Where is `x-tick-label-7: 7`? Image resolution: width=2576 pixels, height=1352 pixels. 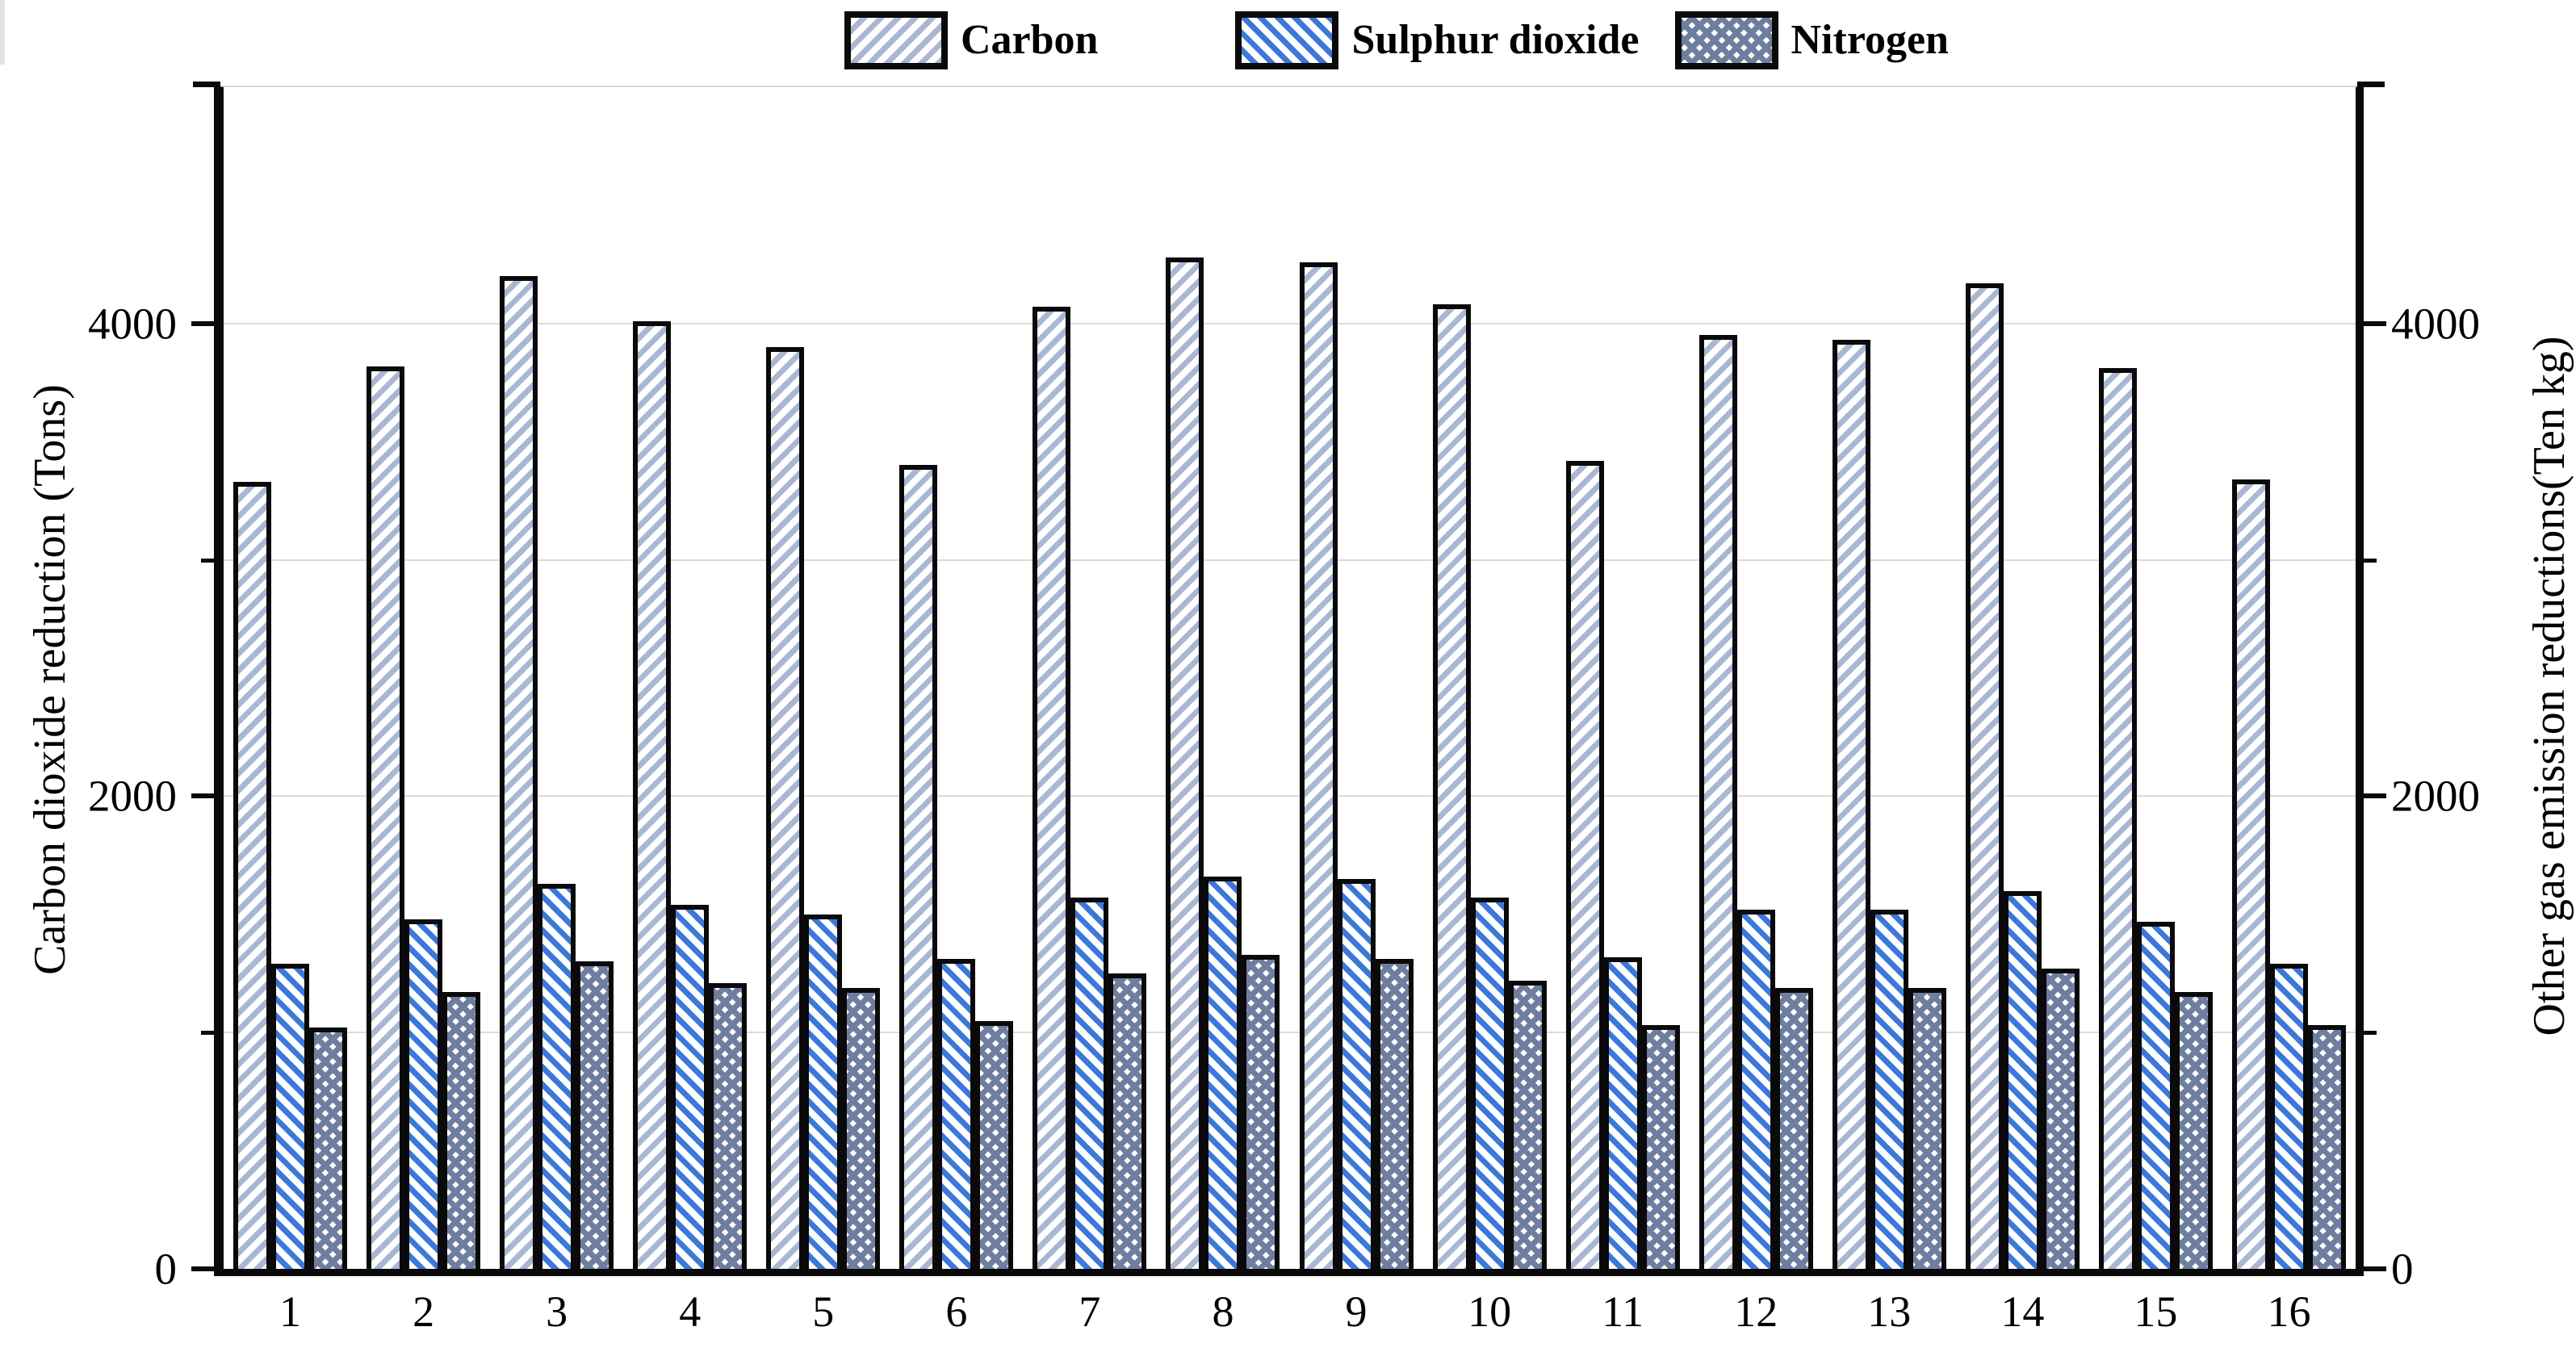
x-tick-label-7: 7 is located at coordinates (1090, 1311).